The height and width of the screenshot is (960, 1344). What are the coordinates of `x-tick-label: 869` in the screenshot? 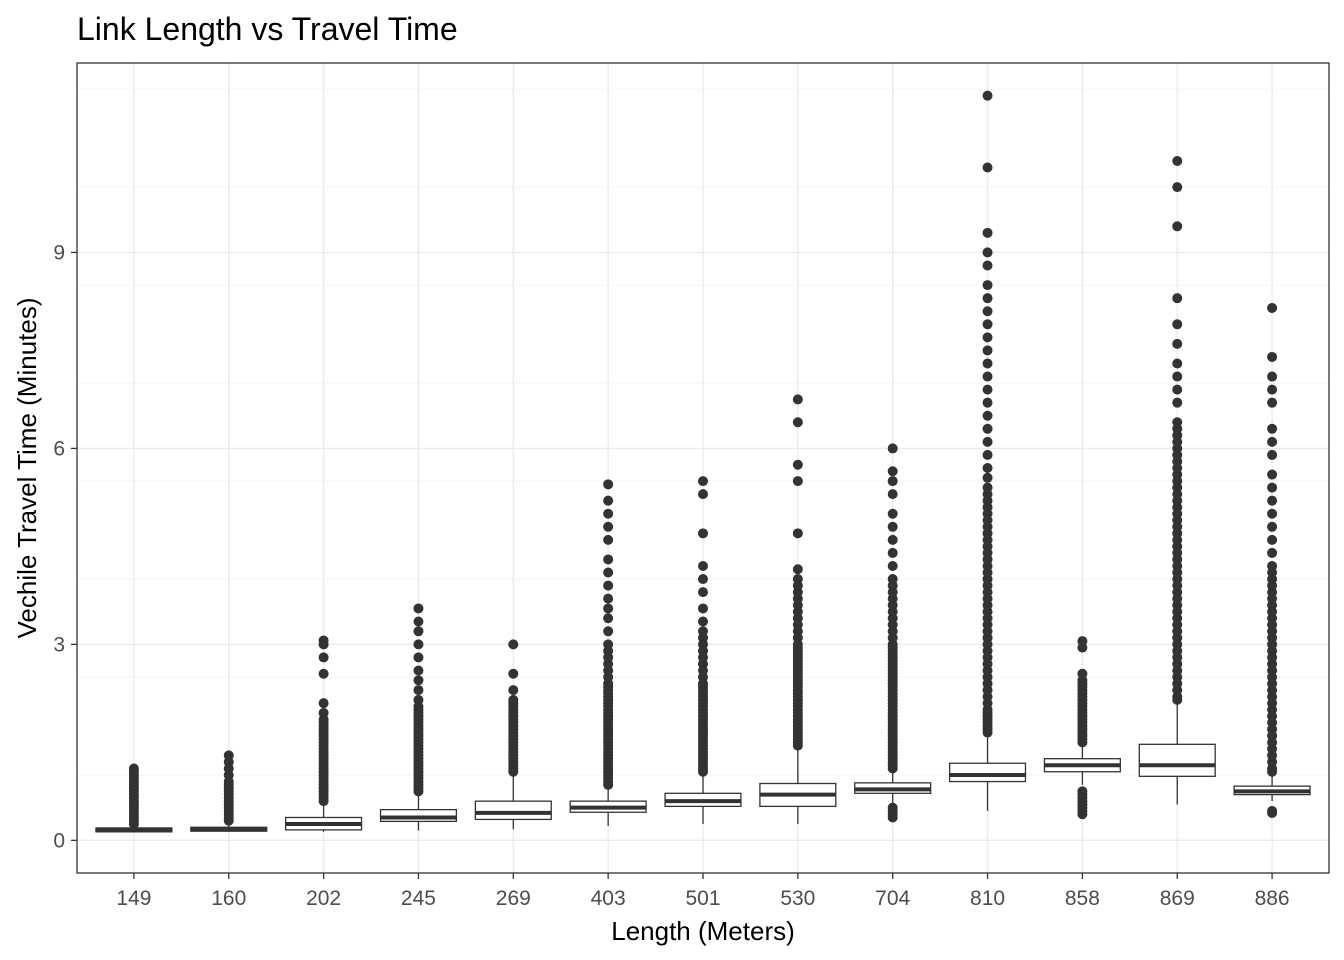 It's located at (1177, 898).